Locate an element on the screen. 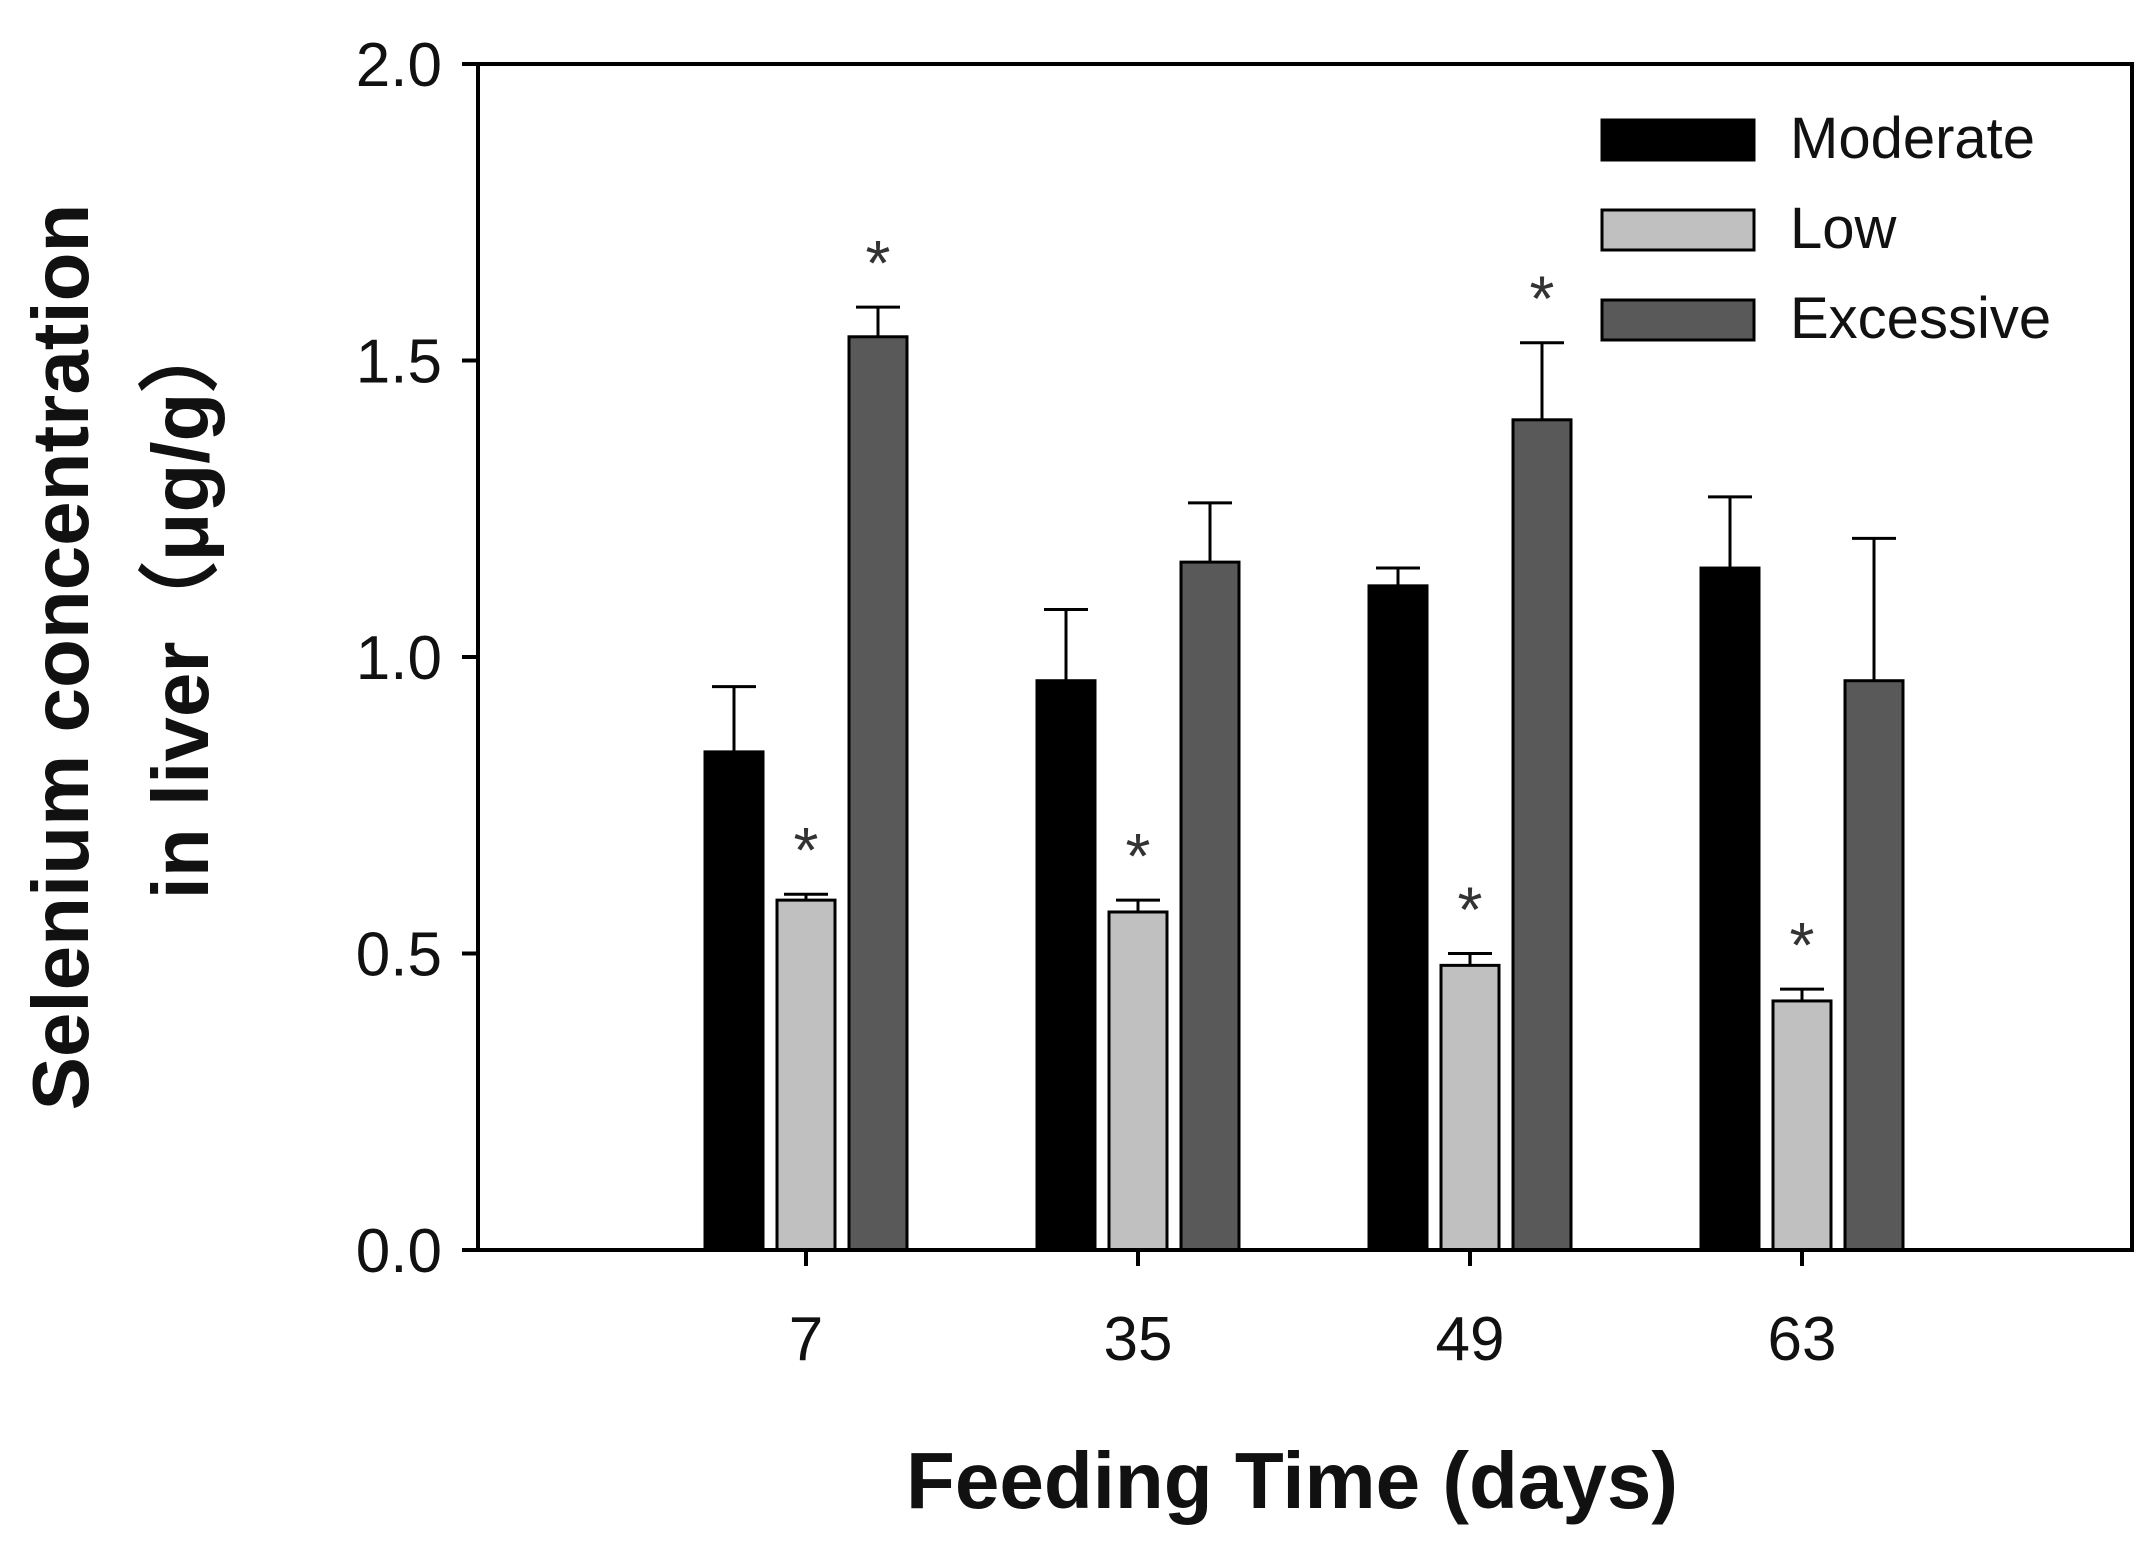  significance-star-low-49: * is located at coordinates (1470, 910).